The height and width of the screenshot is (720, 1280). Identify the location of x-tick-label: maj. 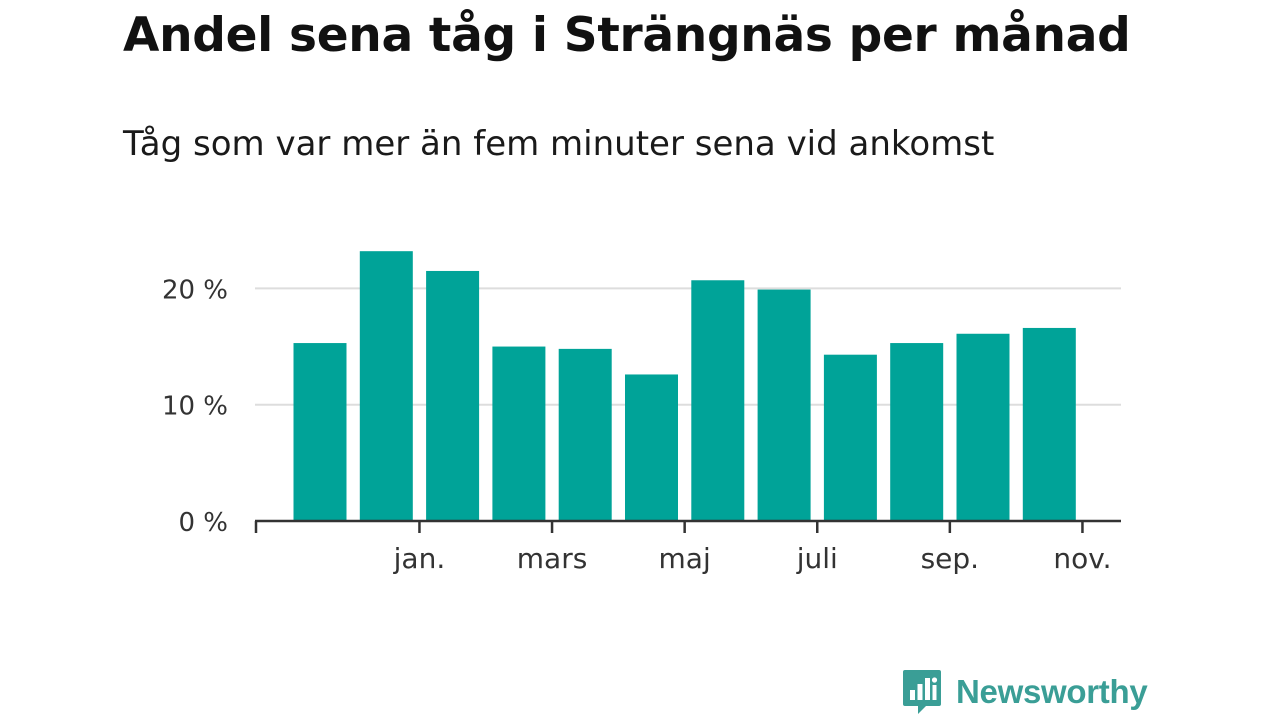
(685, 558).